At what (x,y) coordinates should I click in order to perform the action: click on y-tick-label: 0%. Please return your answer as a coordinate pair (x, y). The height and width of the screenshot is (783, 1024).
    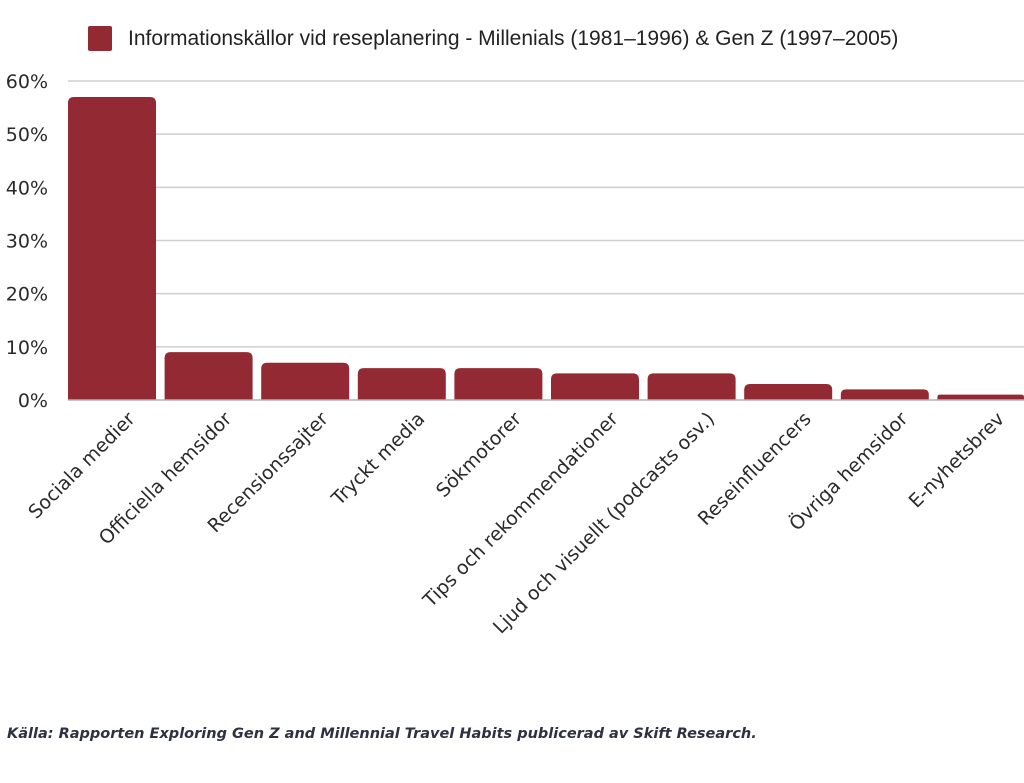
    Looking at the image, I should click on (33, 401).